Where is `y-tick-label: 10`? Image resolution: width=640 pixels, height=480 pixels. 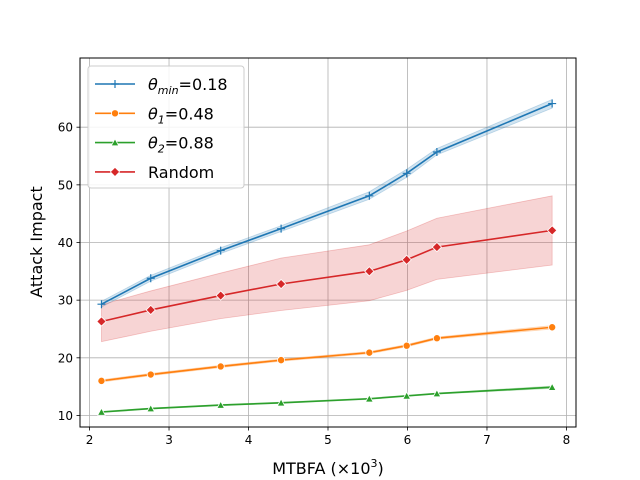 y-tick-label: 10 is located at coordinates (65, 416).